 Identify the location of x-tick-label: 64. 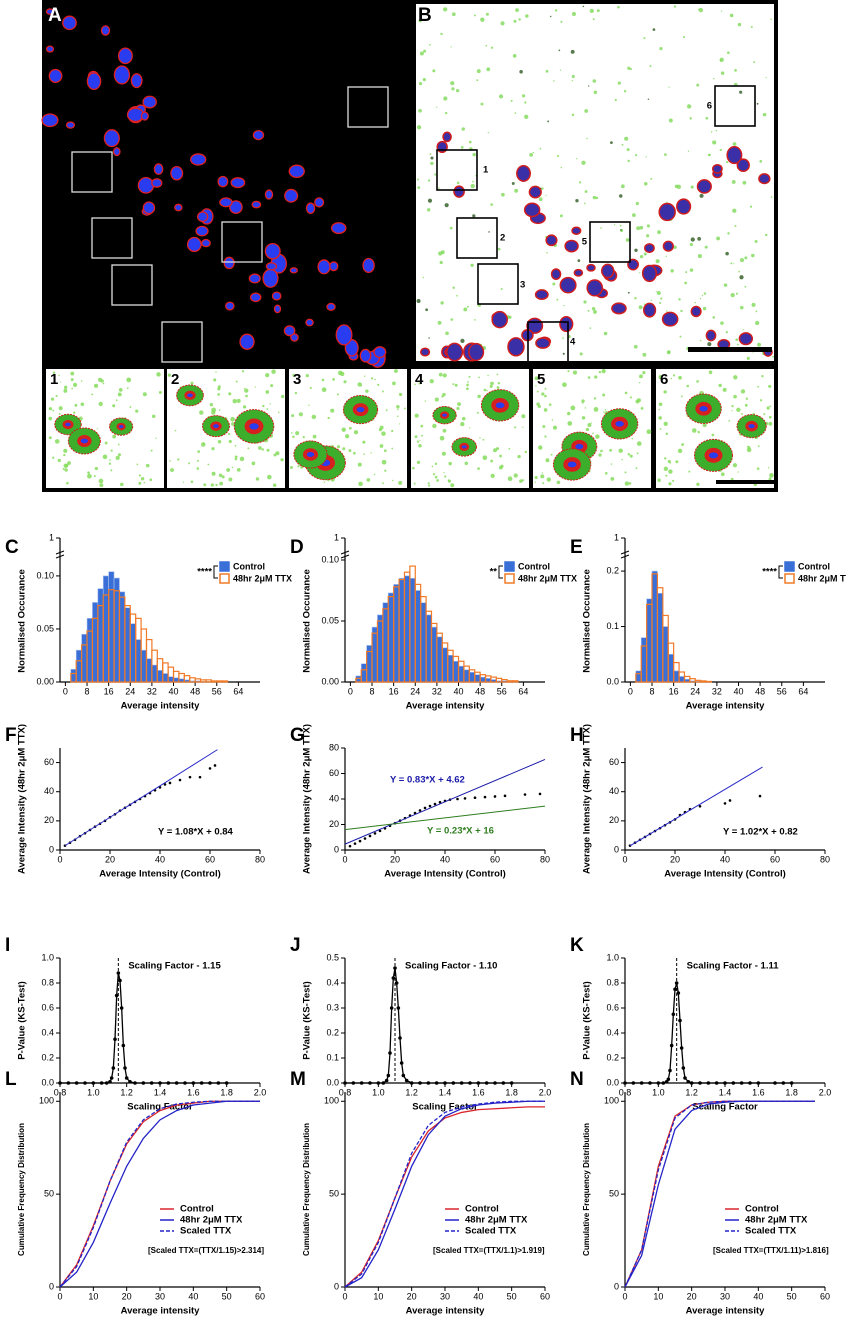
(238, 691).